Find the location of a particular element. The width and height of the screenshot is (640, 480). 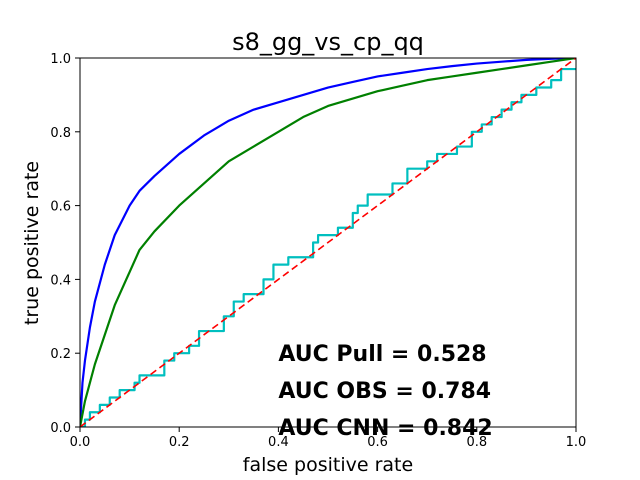

x-tick-label: 0.6 is located at coordinates (377, 442).